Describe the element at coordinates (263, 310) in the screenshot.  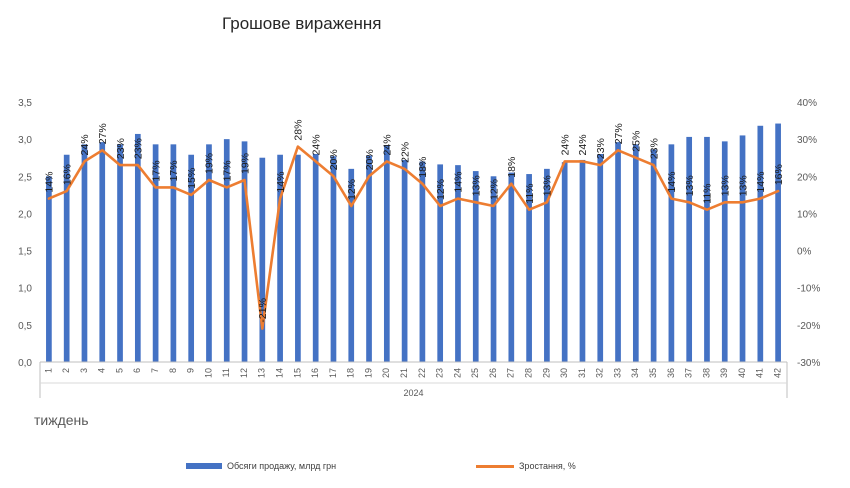
I see `growth-data-label: -21%` at that location.